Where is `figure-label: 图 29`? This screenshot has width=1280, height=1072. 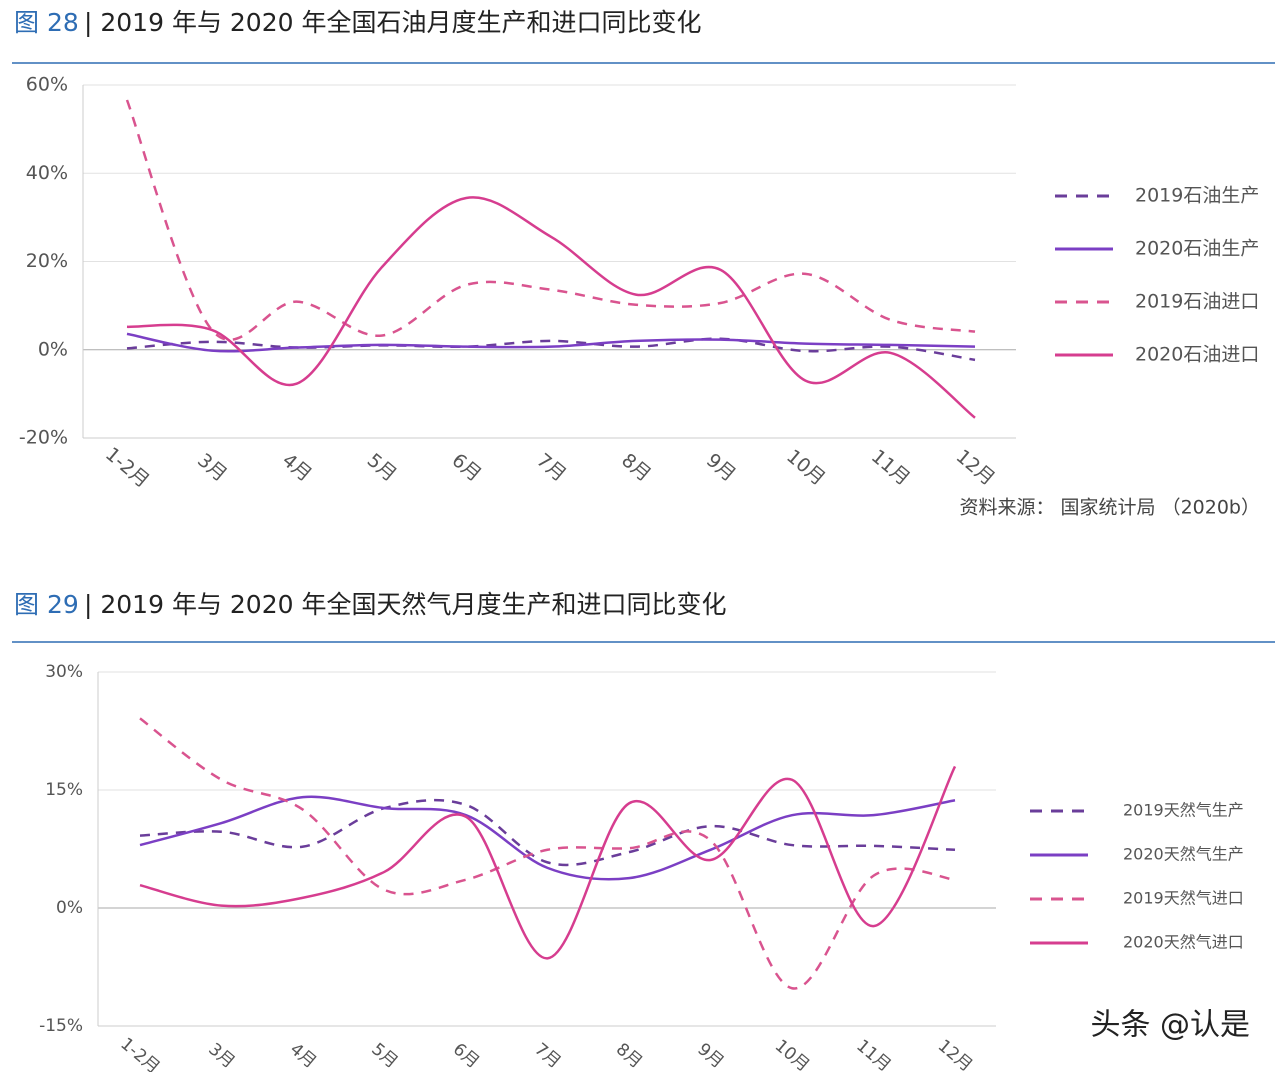
figure-label: 图 29 is located at coordinates (46, 604).